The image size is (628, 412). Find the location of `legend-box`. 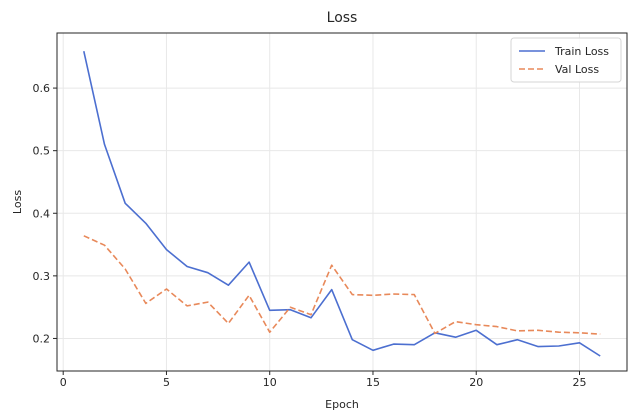

legend-box is located at coordinates (566, 60).